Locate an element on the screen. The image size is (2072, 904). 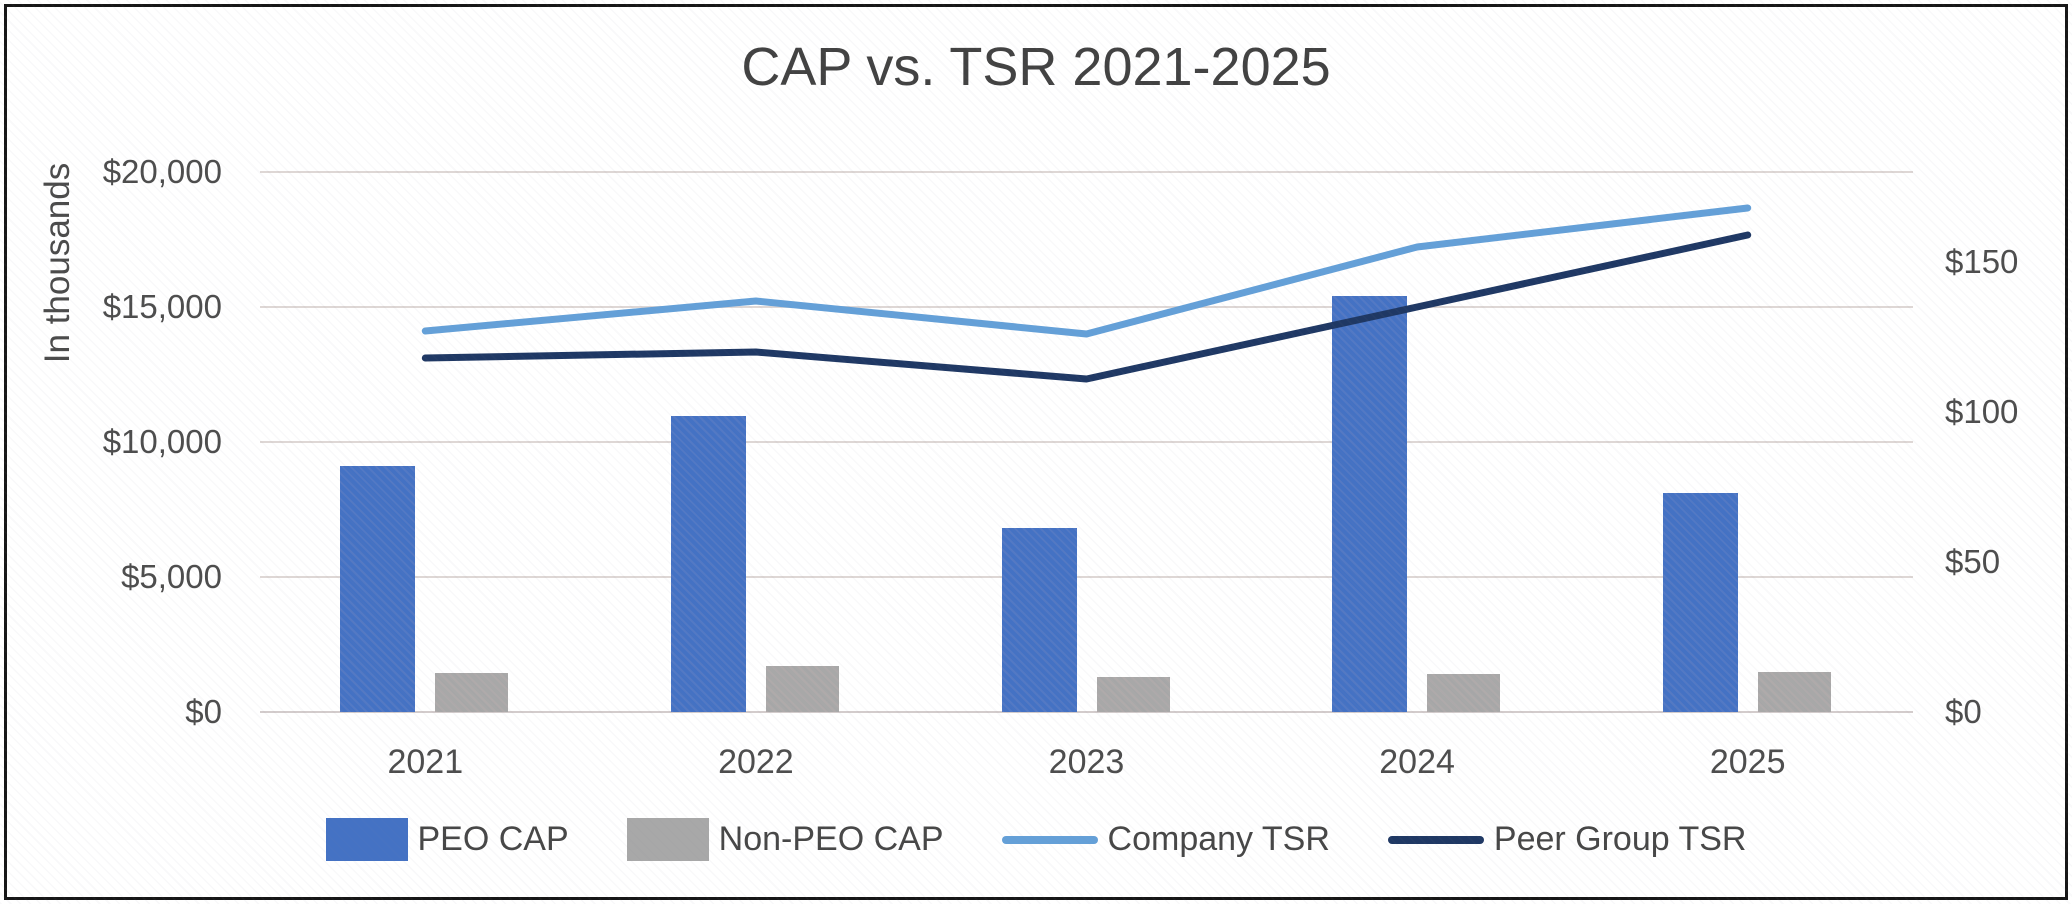
bar-peo-cap-2023 is located at coordinates (1039, 620).